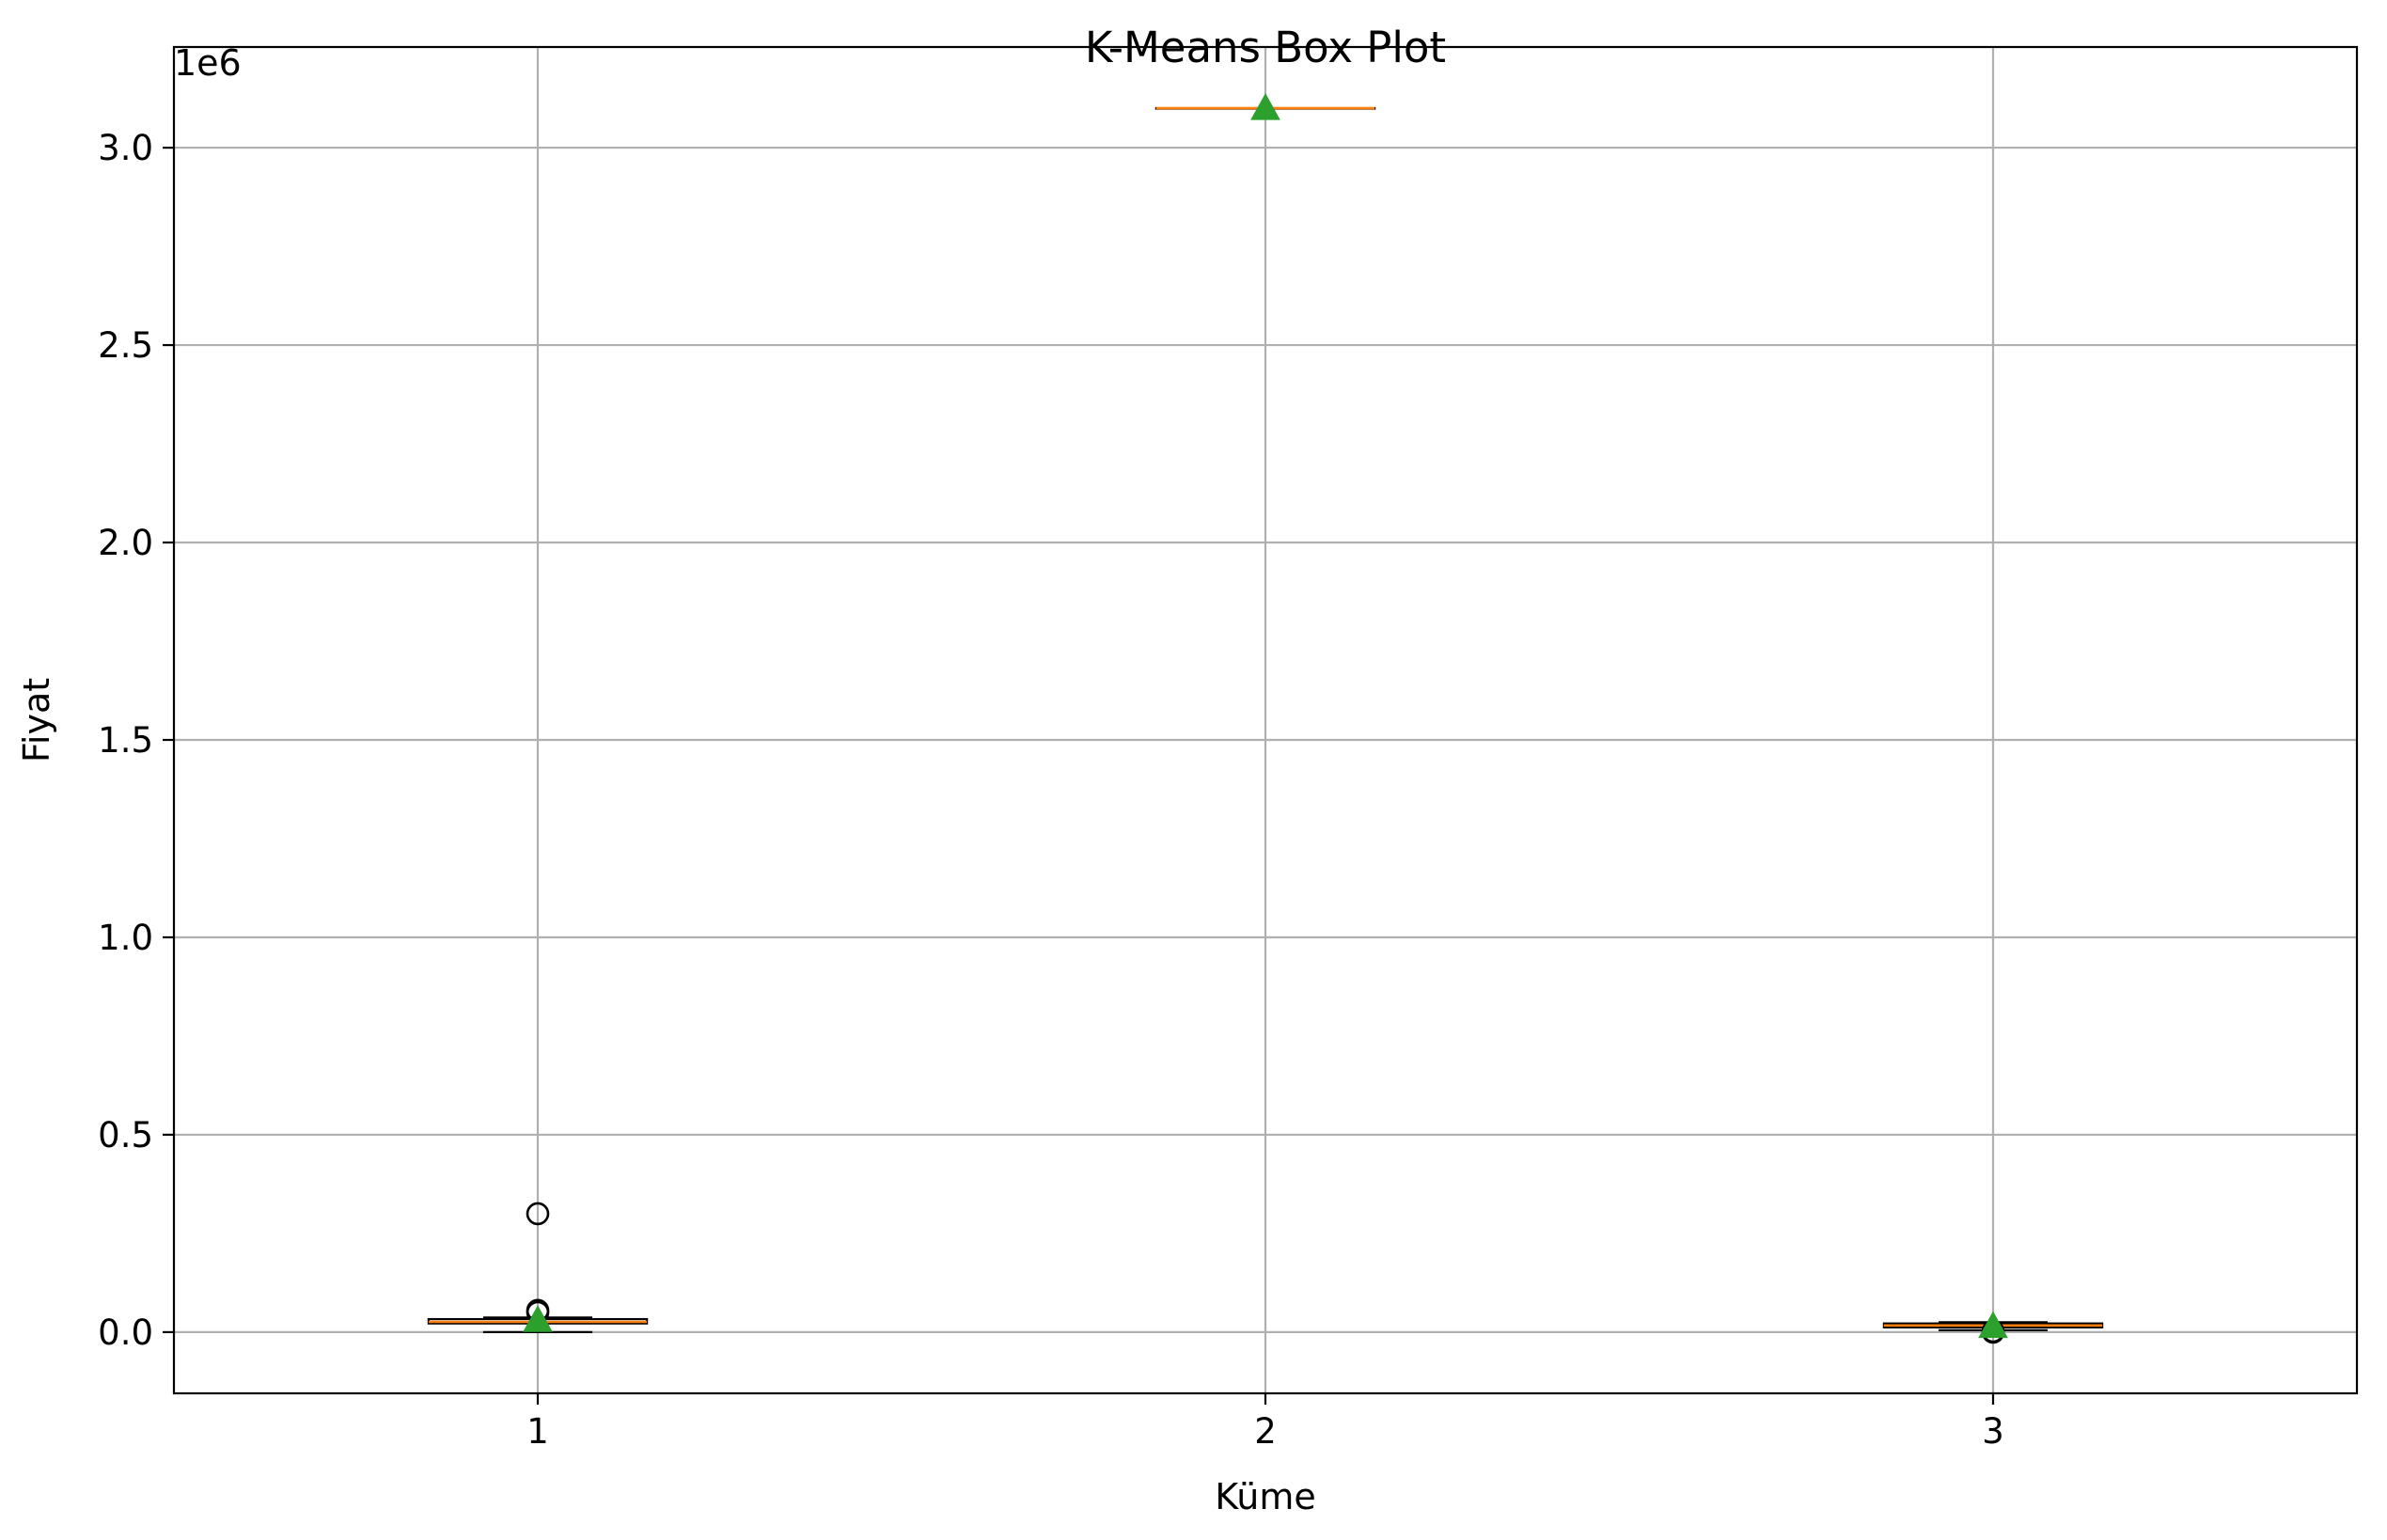 The width and height of the screenshot is (2387, 1540). Describe the element at coordinates (208, 63) in the screenshot. I see `y-axis-offset-label: 1e6` at that location.